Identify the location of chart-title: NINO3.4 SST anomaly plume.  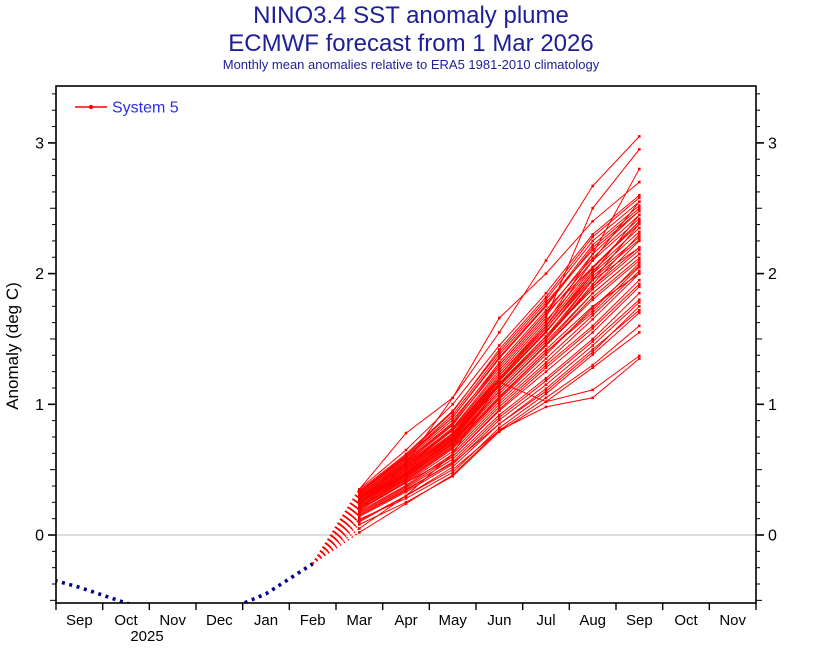
(411, 15).